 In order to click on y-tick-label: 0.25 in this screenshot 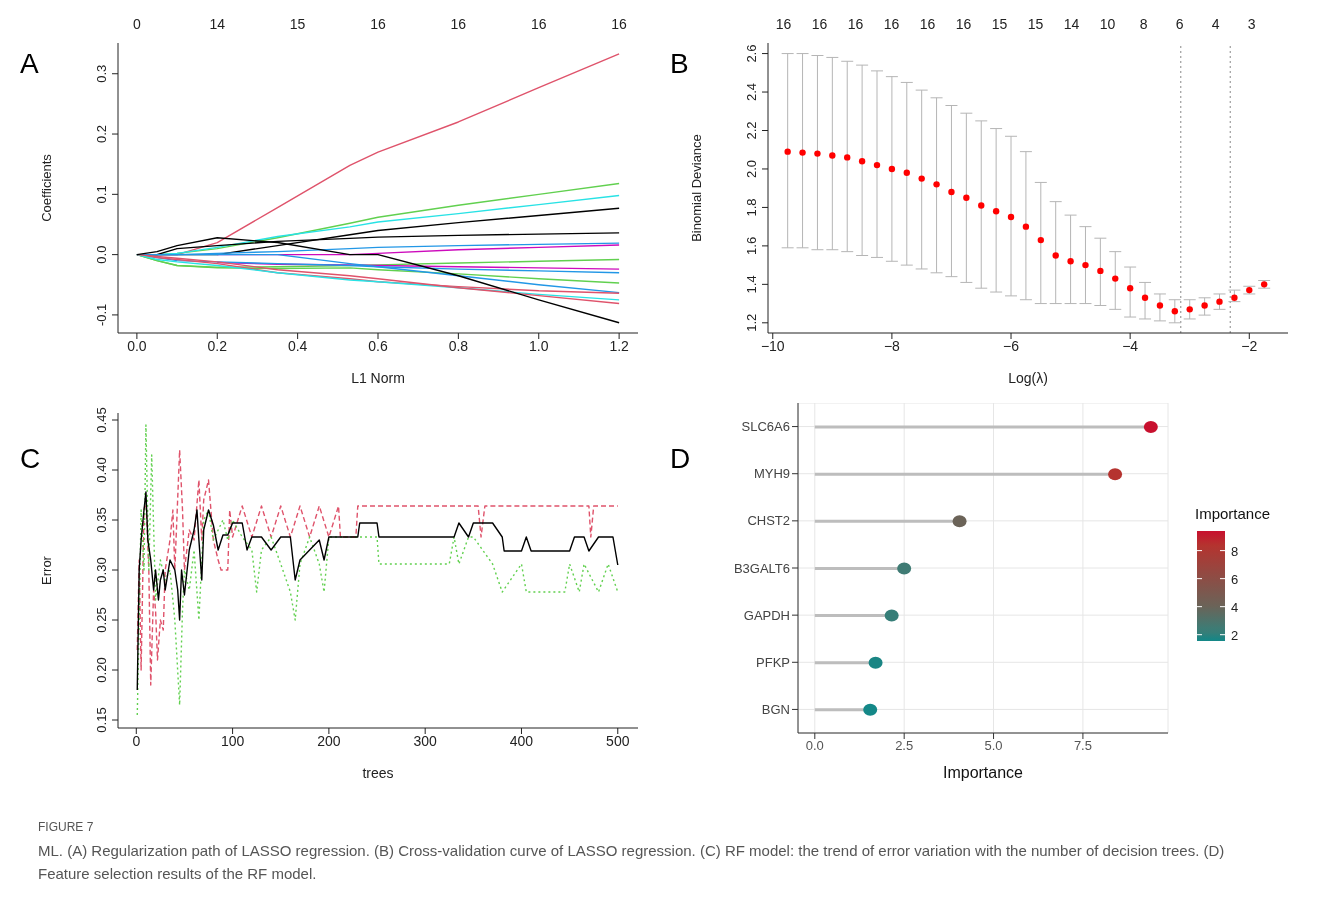, I will do `click(101, 620)`.